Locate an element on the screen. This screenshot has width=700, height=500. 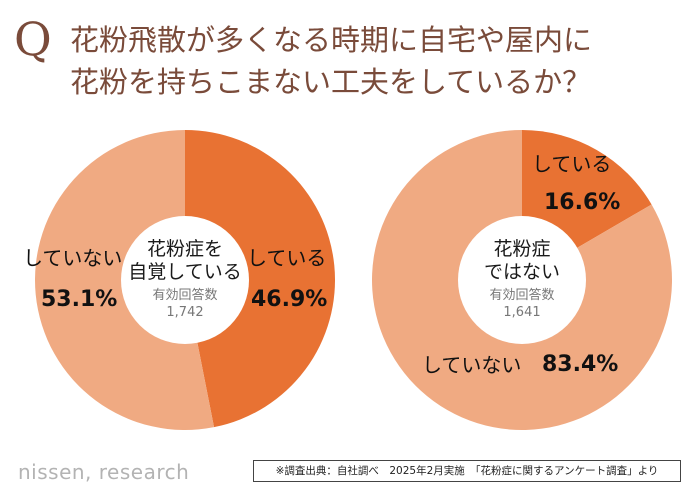
center-title-line1: 花粉症 is located at coordinates (522, 249).